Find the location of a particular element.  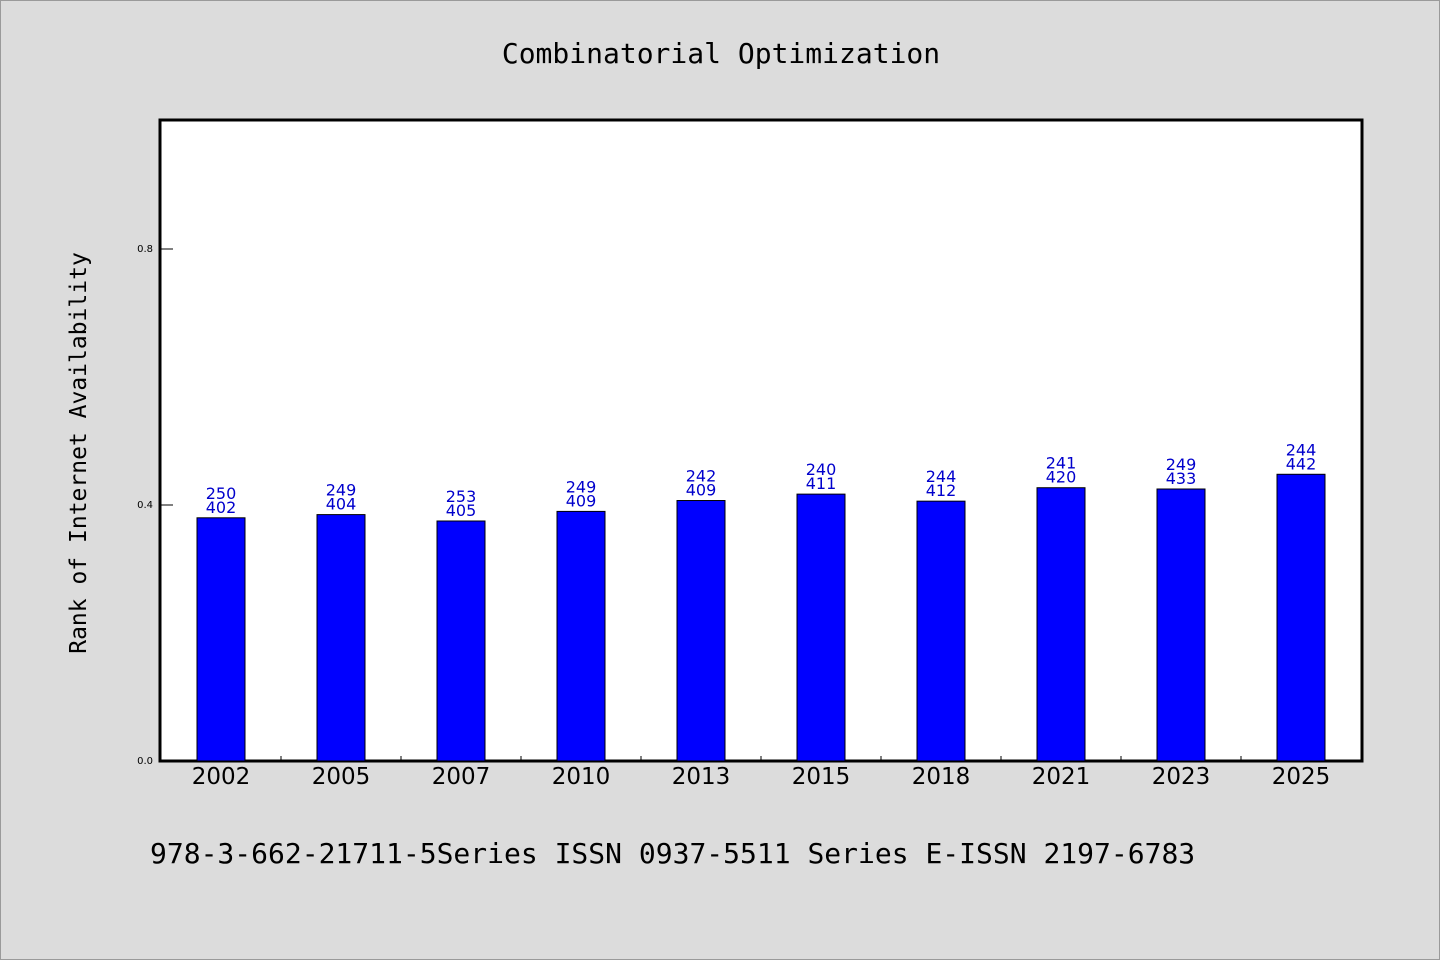

bar-2025 is located at coordinates (1301, 617).